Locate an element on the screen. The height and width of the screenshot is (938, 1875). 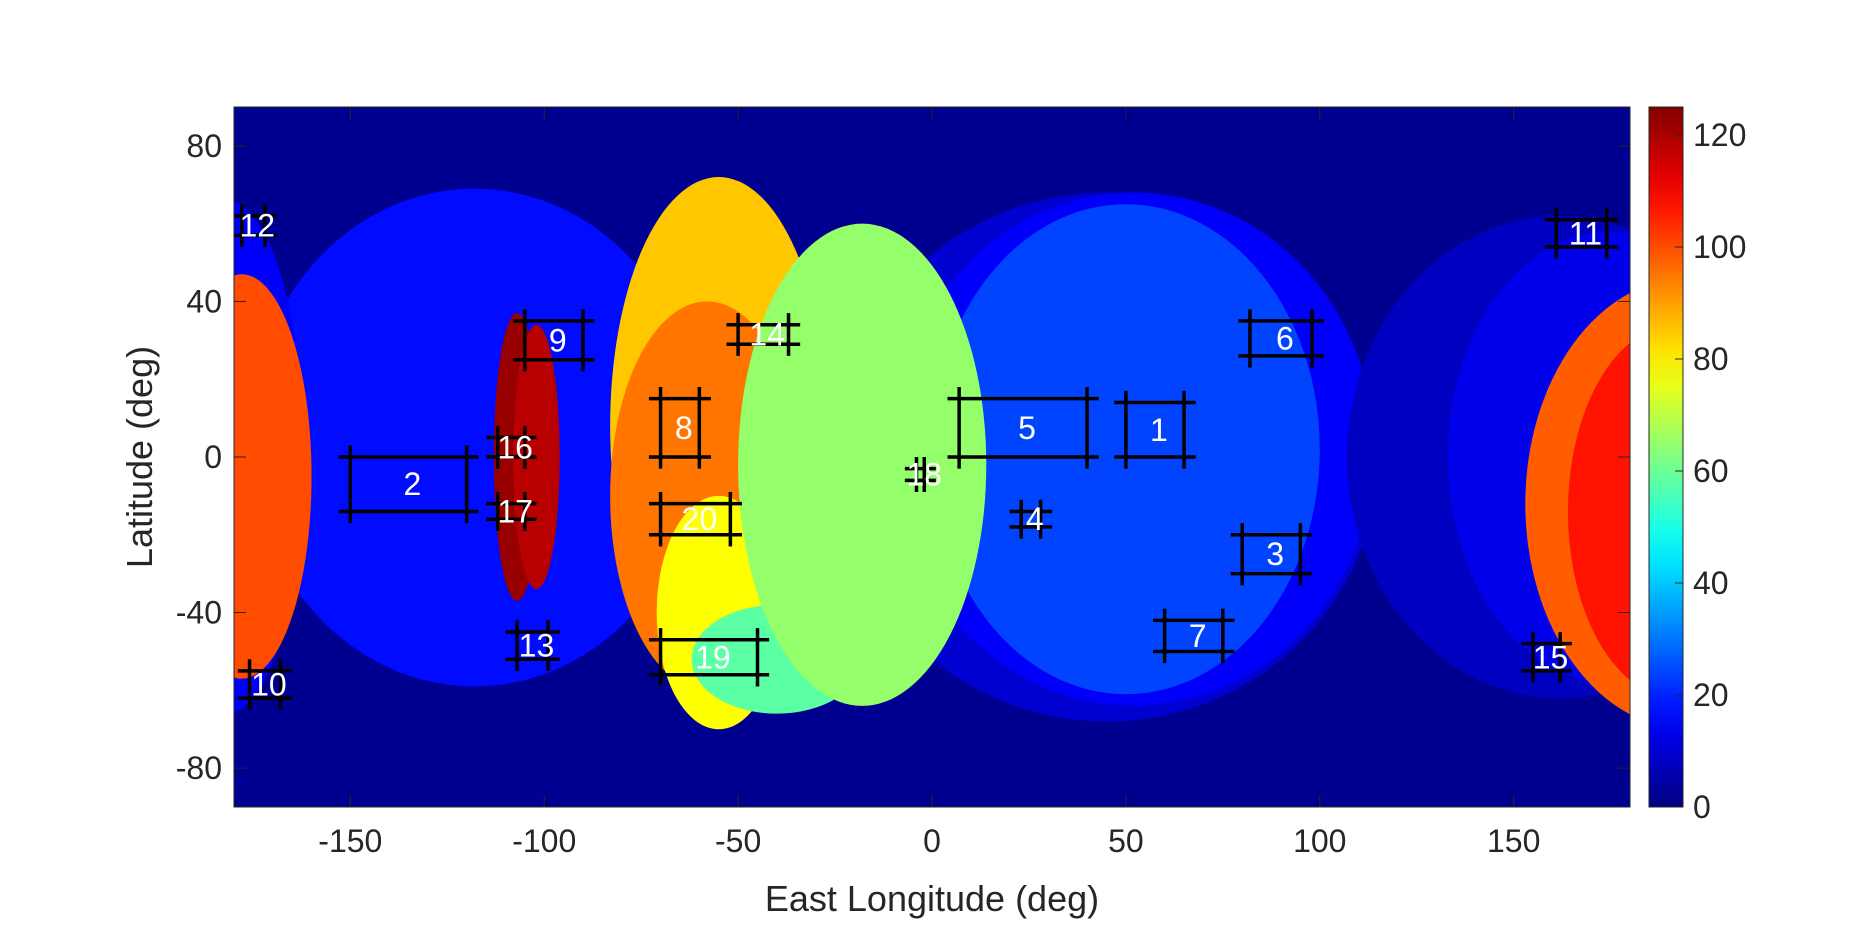
x-tick-label: -100 is located at coordinates (544, 841).